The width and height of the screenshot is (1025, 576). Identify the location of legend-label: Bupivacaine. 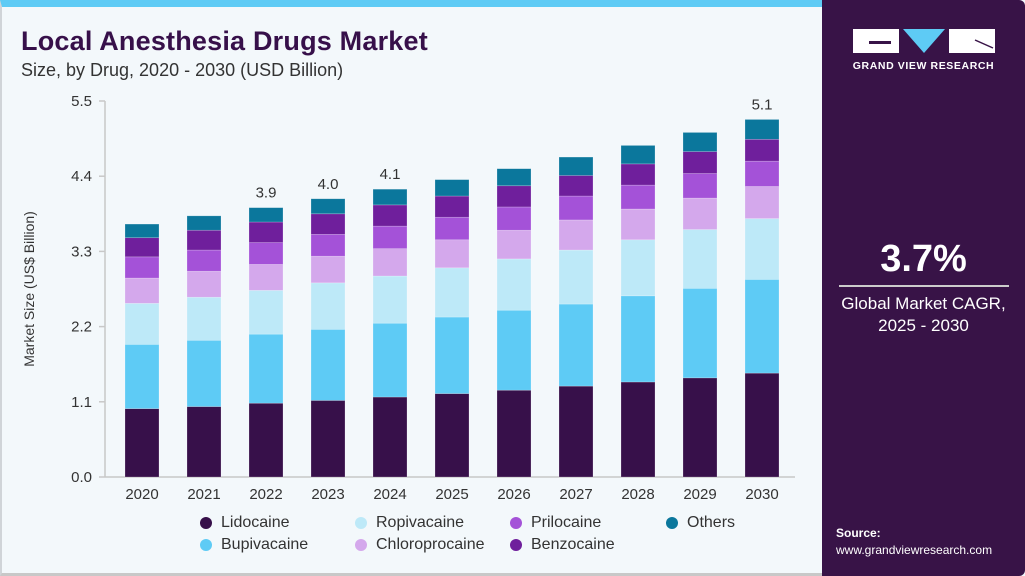
(265, 544).